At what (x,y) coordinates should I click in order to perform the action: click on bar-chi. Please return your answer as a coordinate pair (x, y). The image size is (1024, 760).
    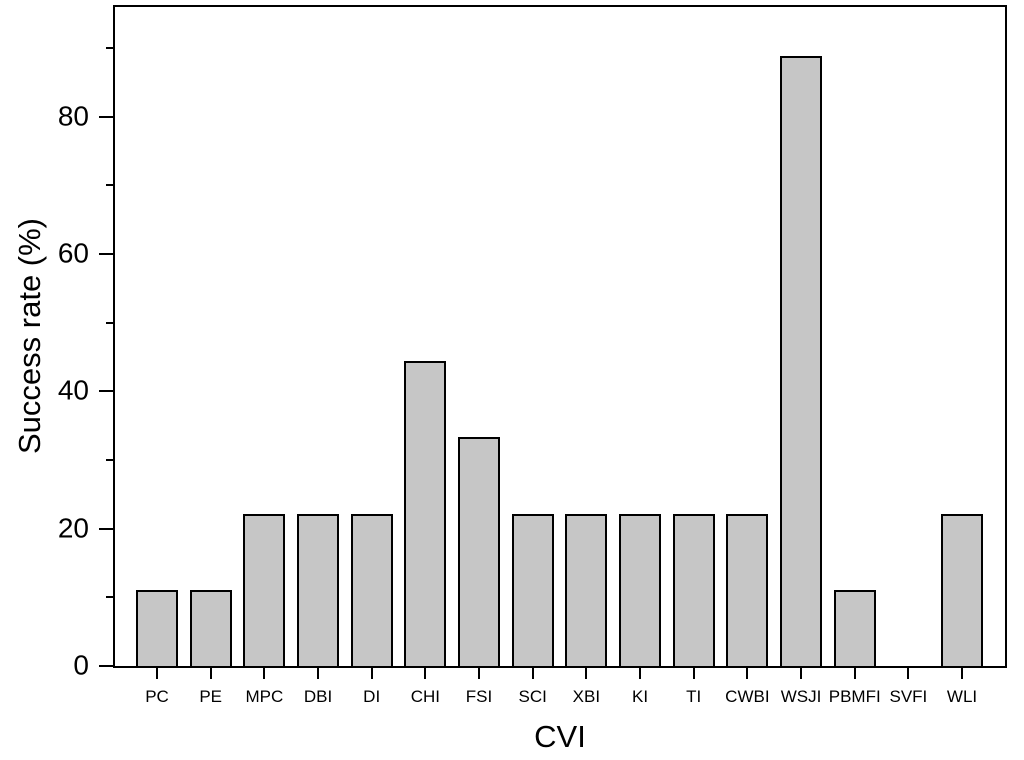
    Looking at the image, I should click on (425, 513).